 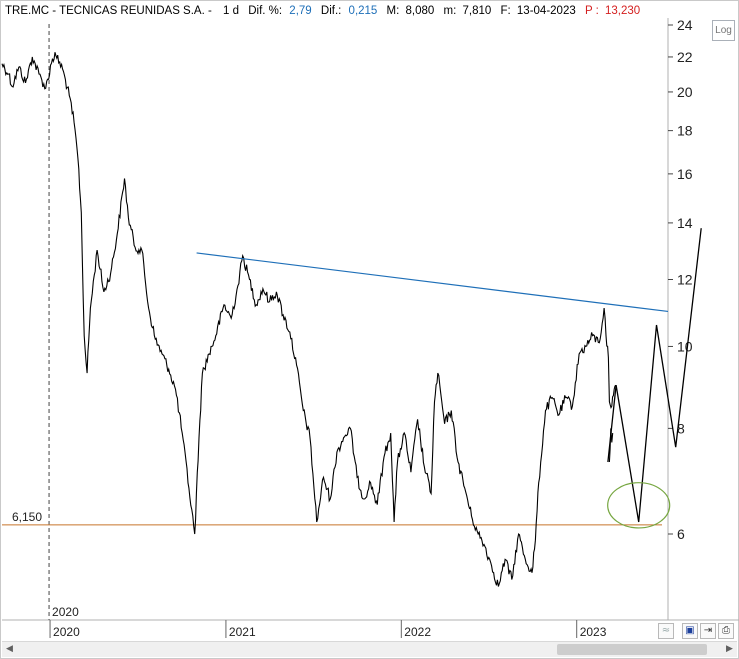 I want to click on support-level-label: 6,150, so click(x=27, y=517).